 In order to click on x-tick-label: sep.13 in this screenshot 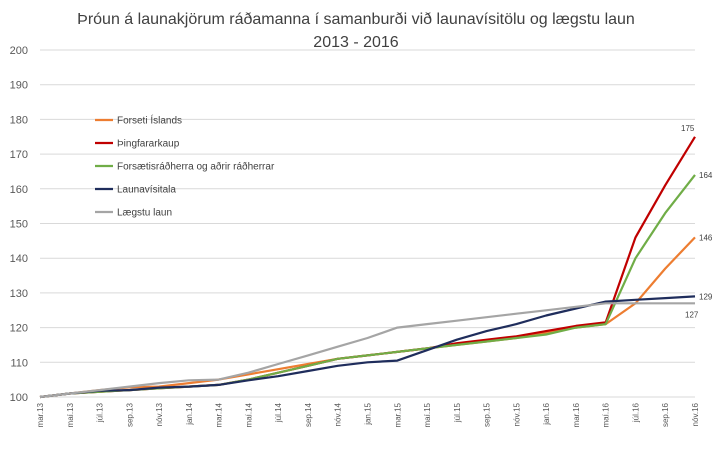, I will do `click(129, 414)`.